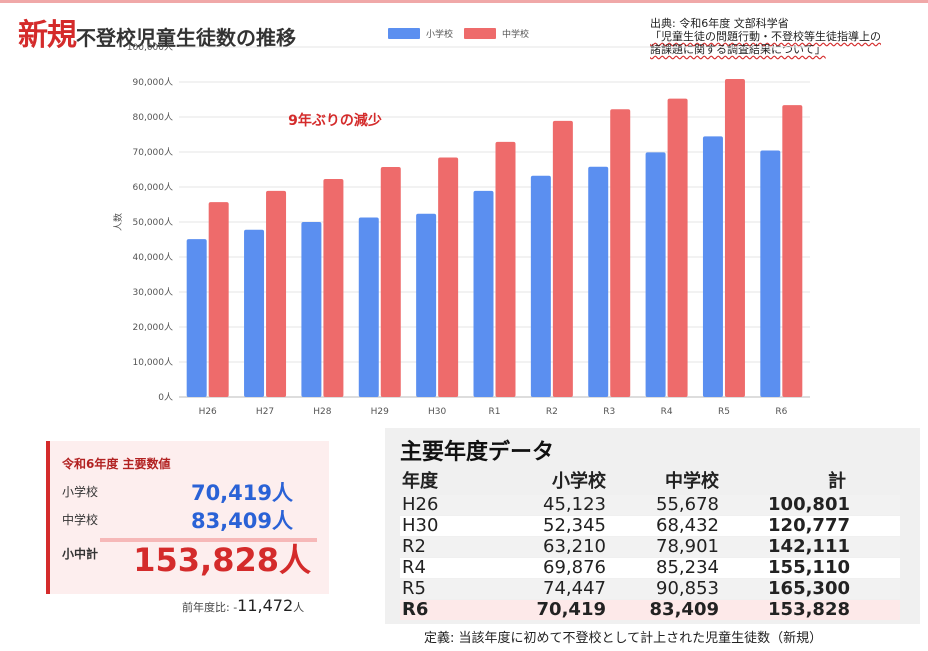 This screenshot has height=651, width=928. I want to click on cell-elementary: 69,876, so click(574, 567).